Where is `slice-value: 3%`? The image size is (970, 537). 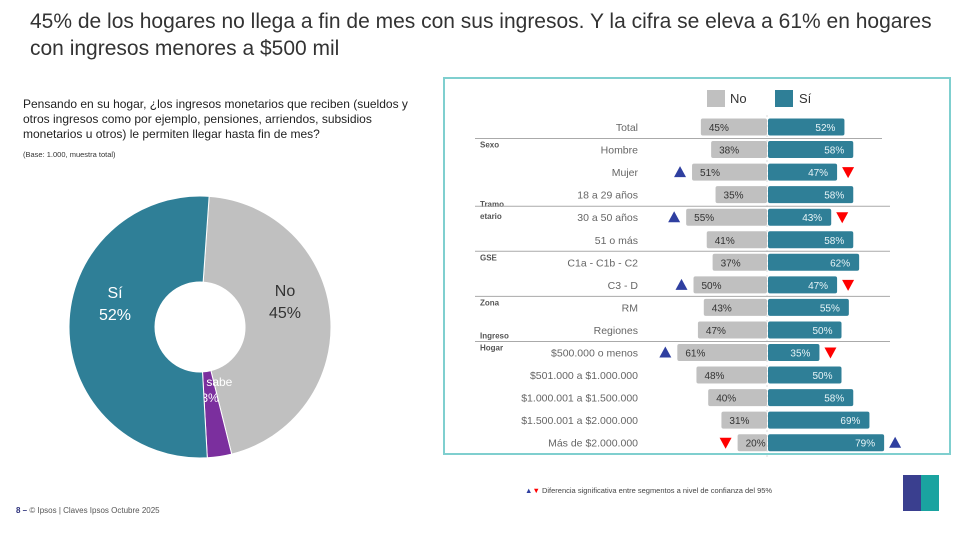 slice-value: 3% is located at coordinates (210, 398).